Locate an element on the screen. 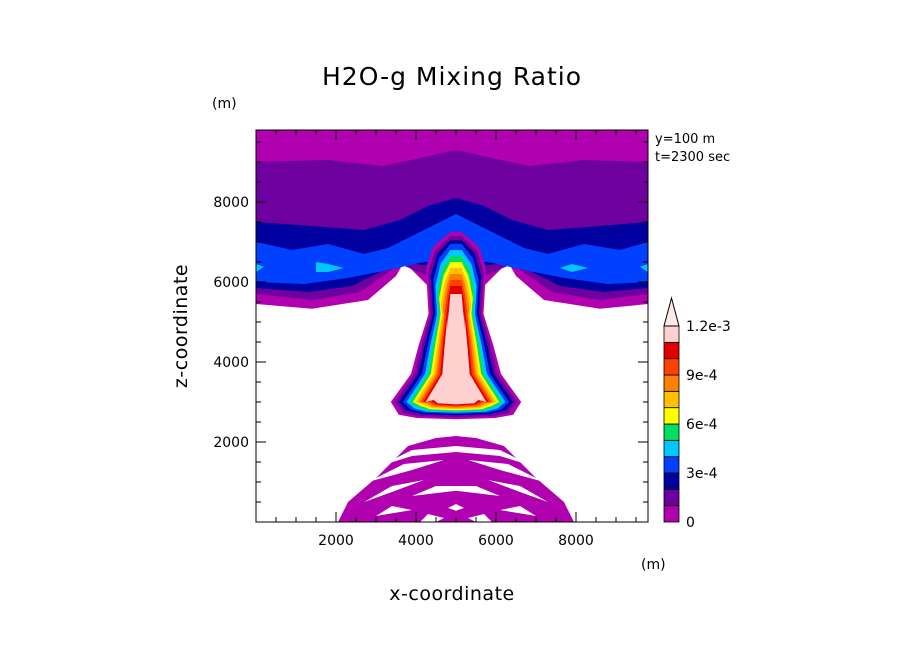 The height and width of the screenshot is (654, 904). y-unit-label: (m) is located at coordinates (224, 104).